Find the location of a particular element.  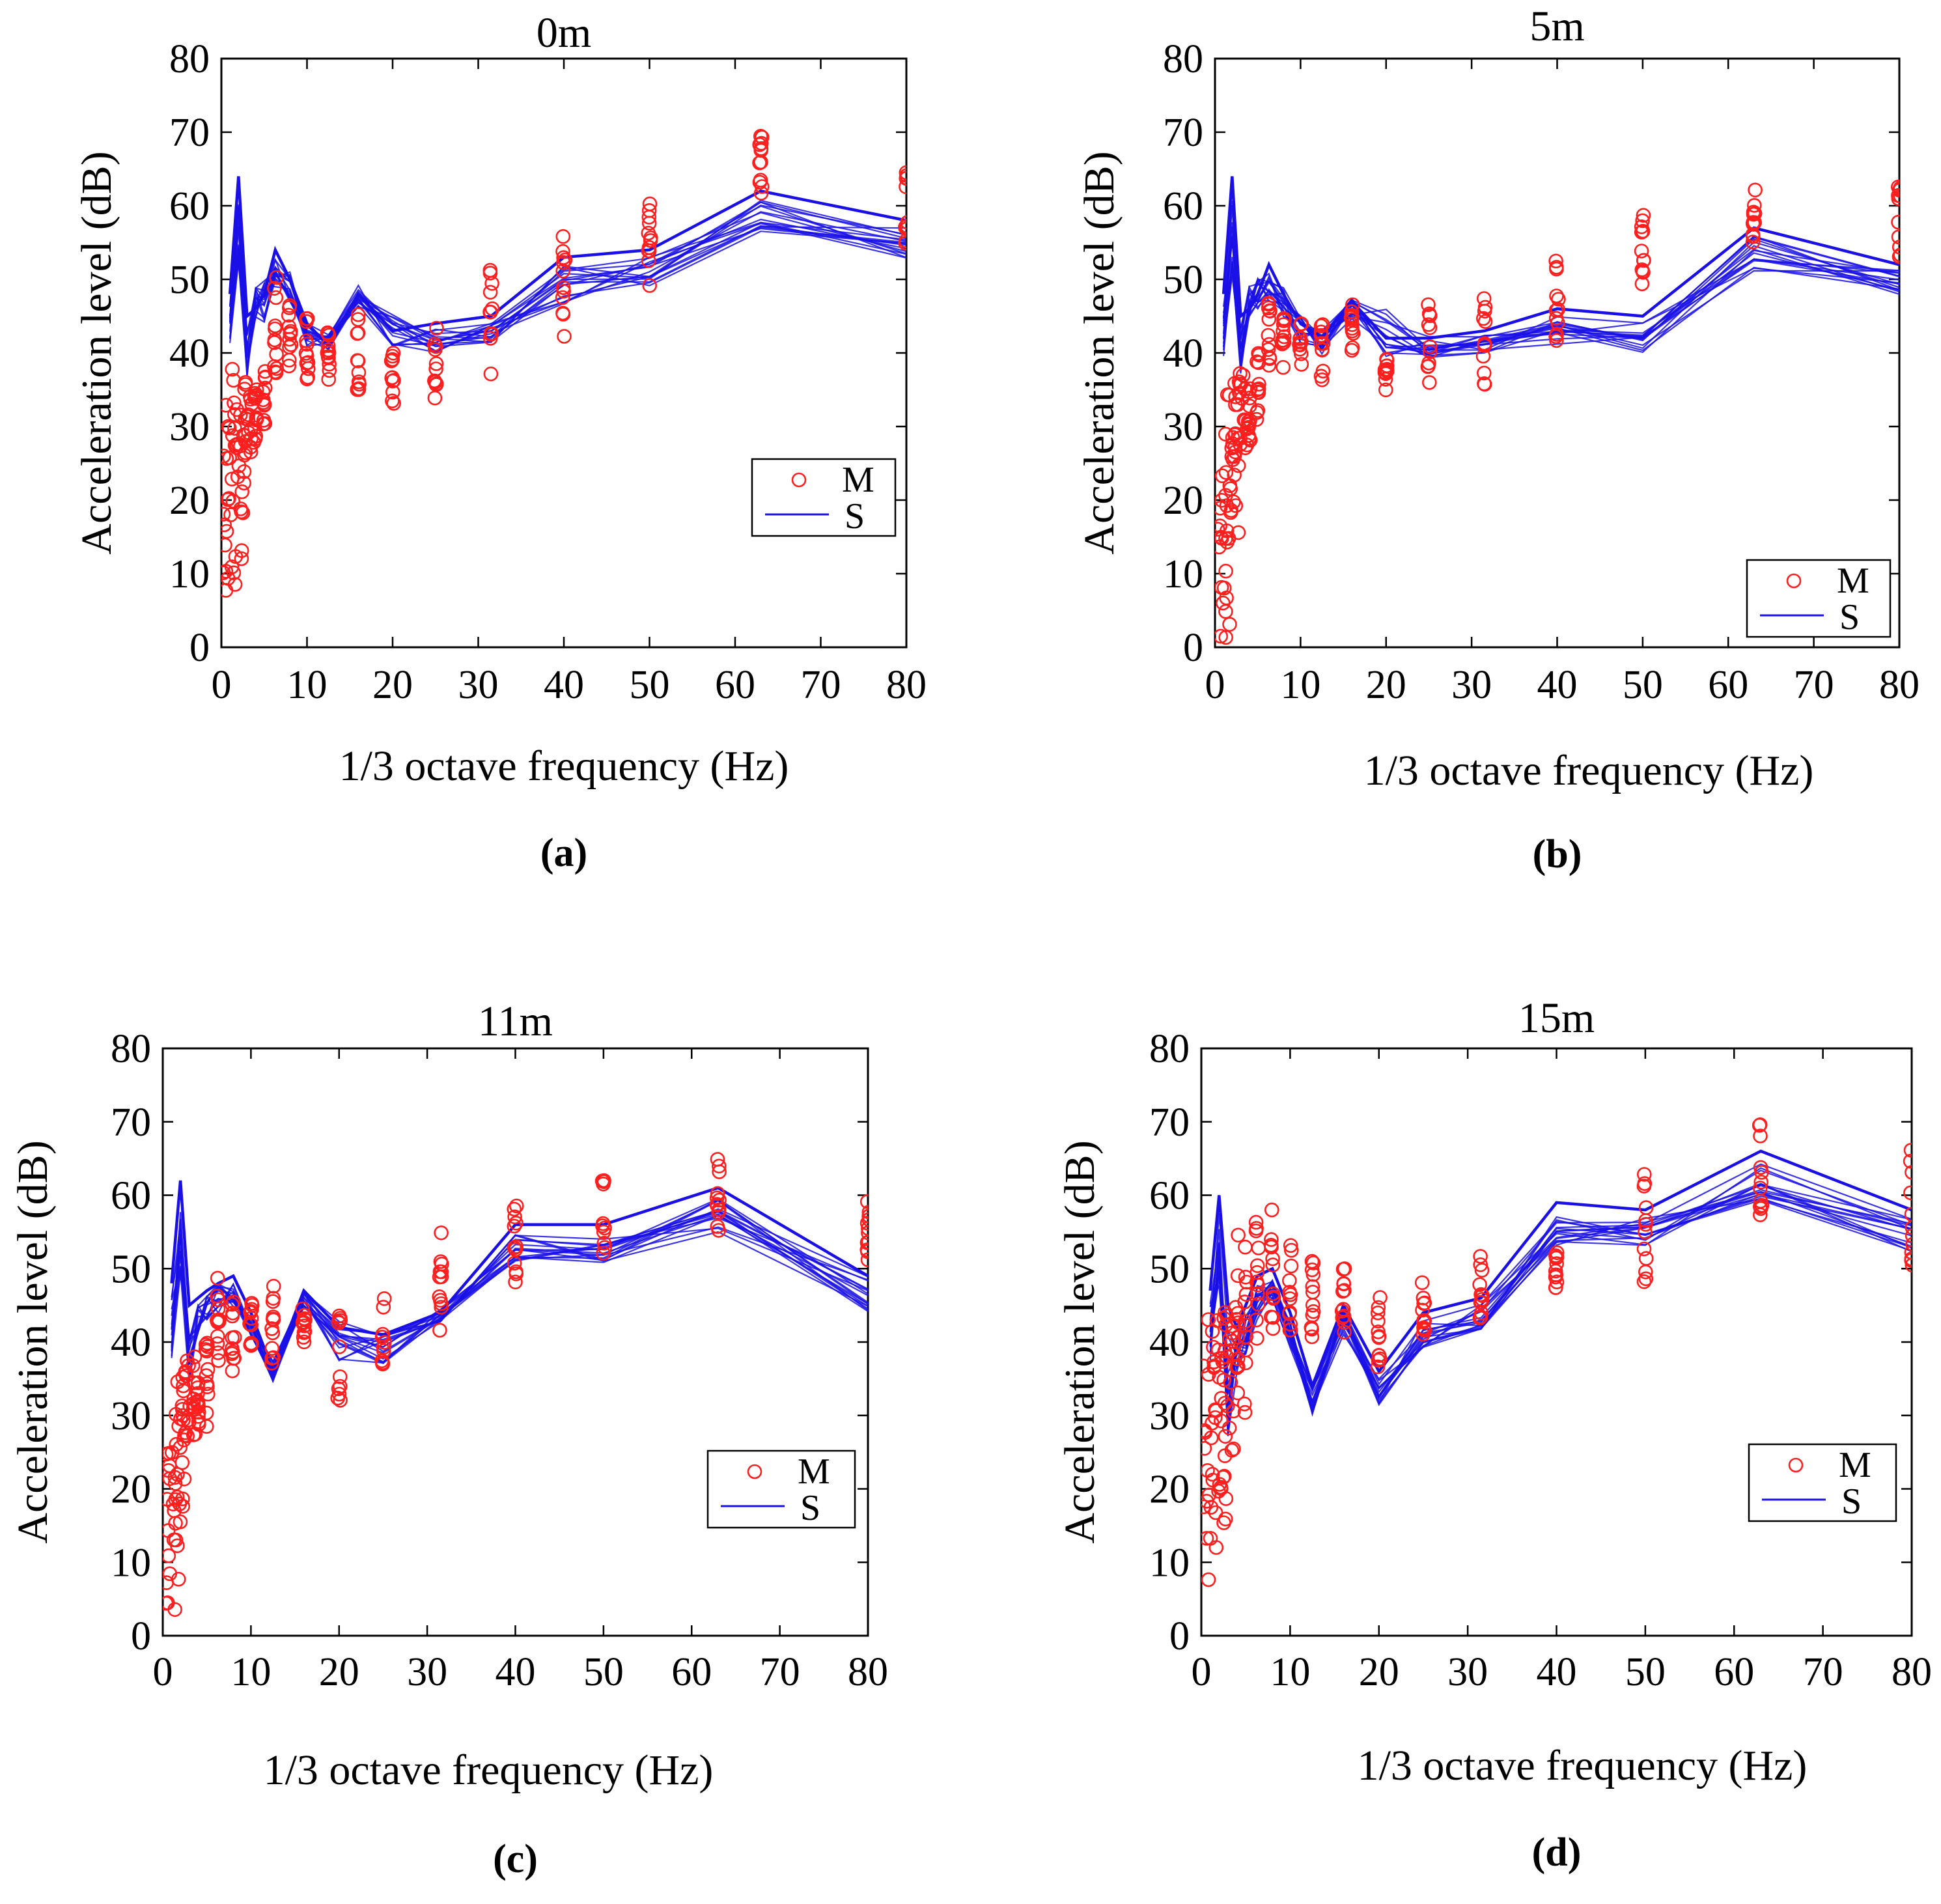

x-tick-label: 40 is located at coordinates (564, 685).